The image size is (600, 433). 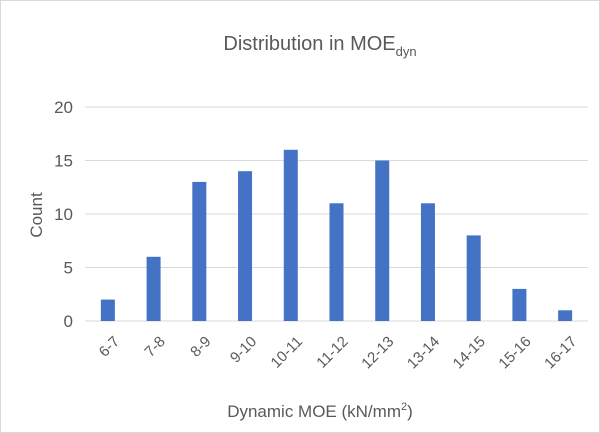 I want to click on x-axis-title-superscript: 2, so click(x=404, y=407).